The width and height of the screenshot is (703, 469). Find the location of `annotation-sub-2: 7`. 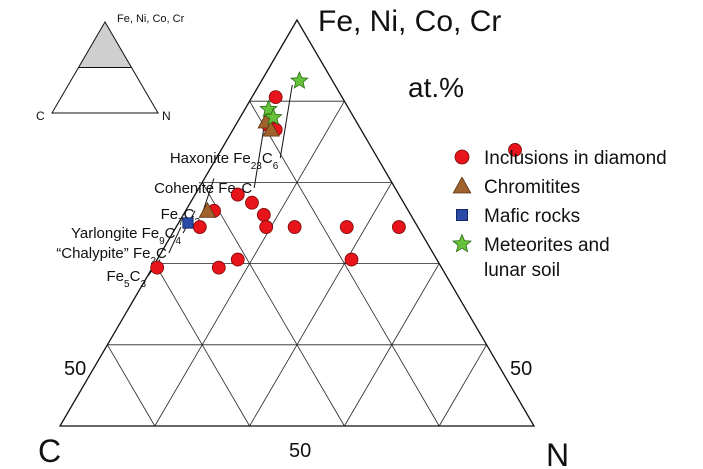

annotation-sub-2: 7 is located at coordinates (181, 222).